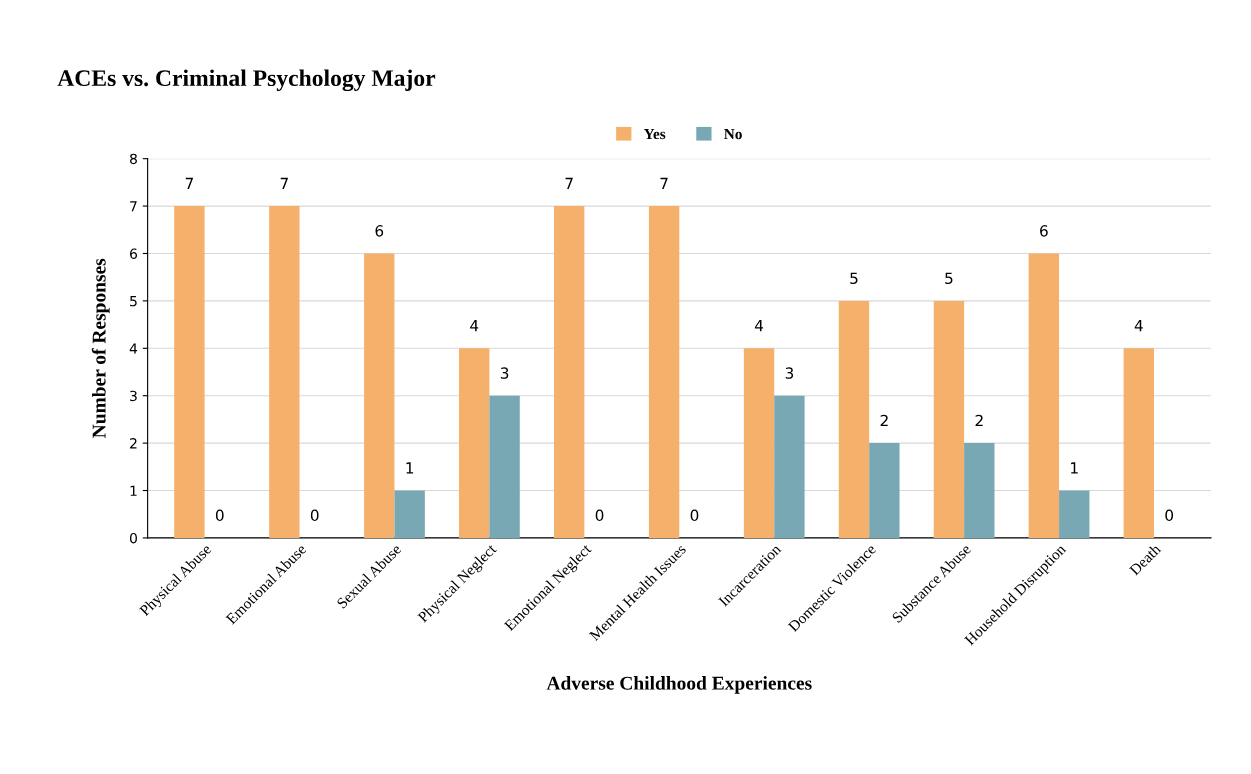 The height and width of the screenshot is (774, 1251). What do you see at coordinates (733, 134) in the screenshot?
I see `legend-label: No` at bounding box center [733, 134].